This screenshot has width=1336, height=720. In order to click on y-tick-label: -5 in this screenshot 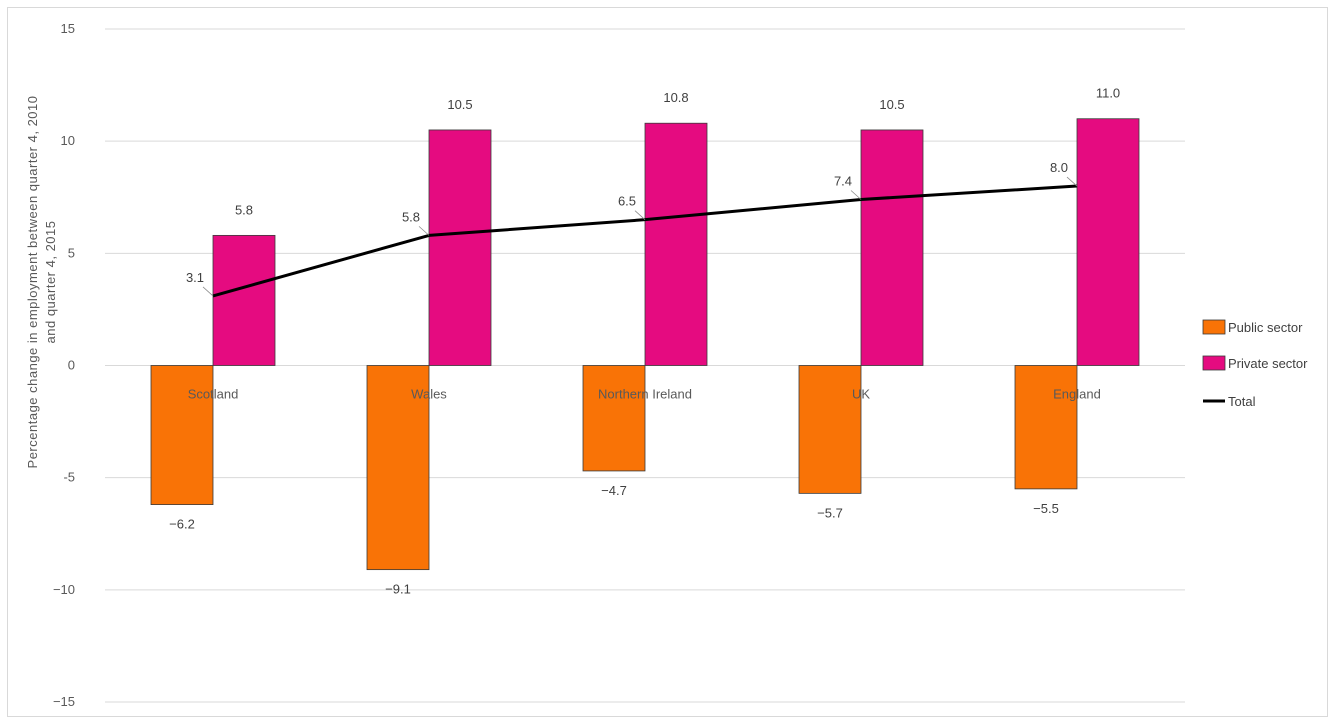, I will do `click(69, 477)`.